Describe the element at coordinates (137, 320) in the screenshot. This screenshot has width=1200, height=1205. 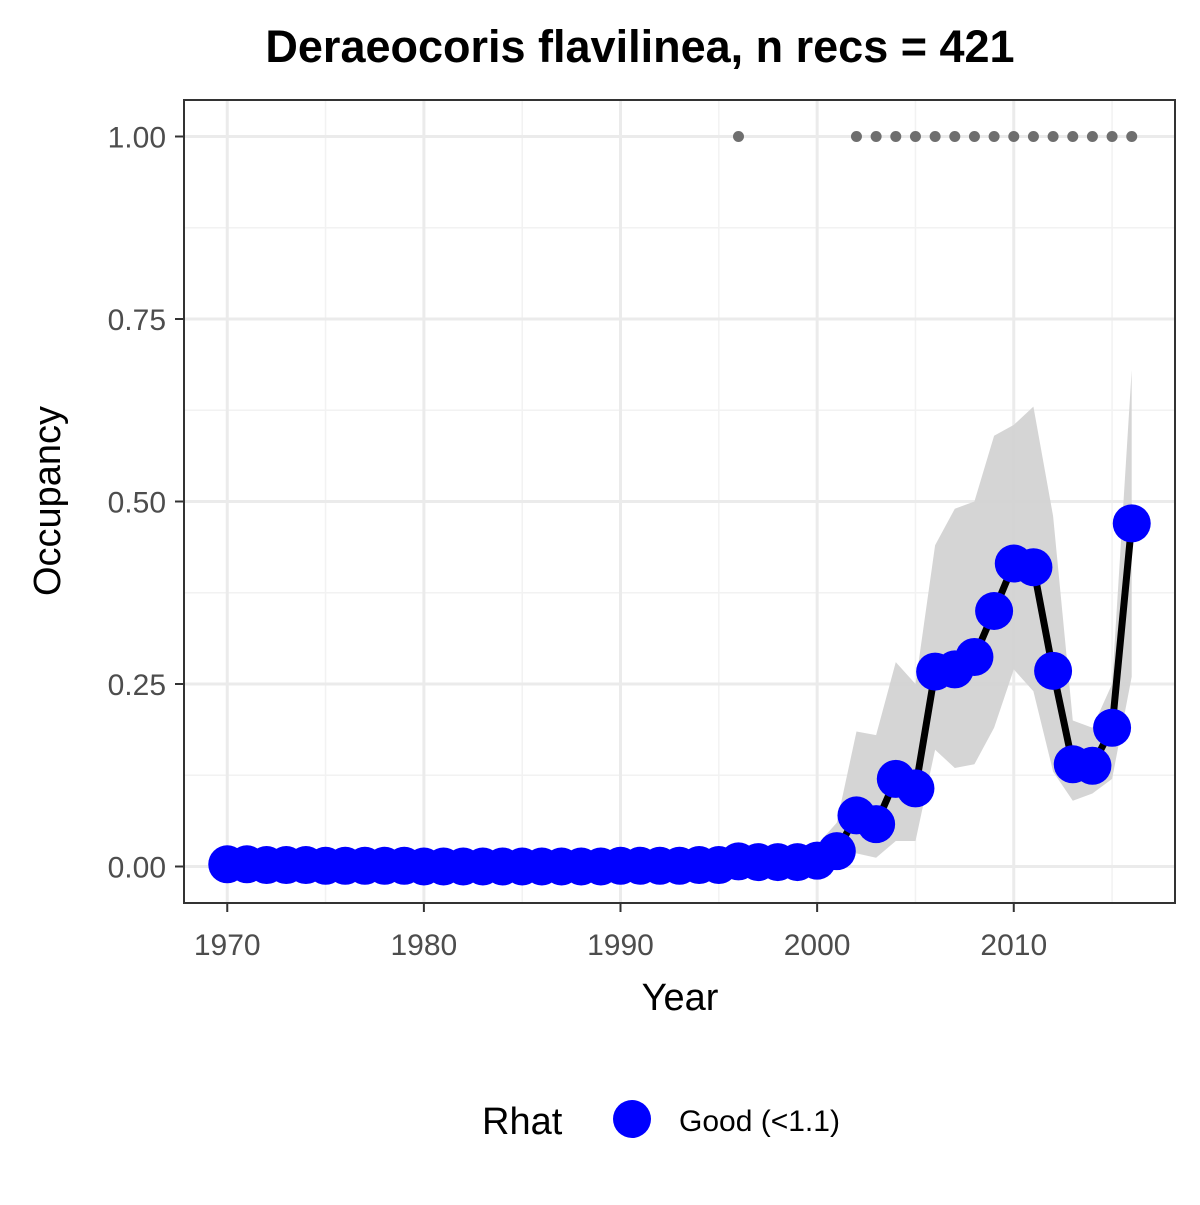
I see `y-tick-label: 0.75` at that location.